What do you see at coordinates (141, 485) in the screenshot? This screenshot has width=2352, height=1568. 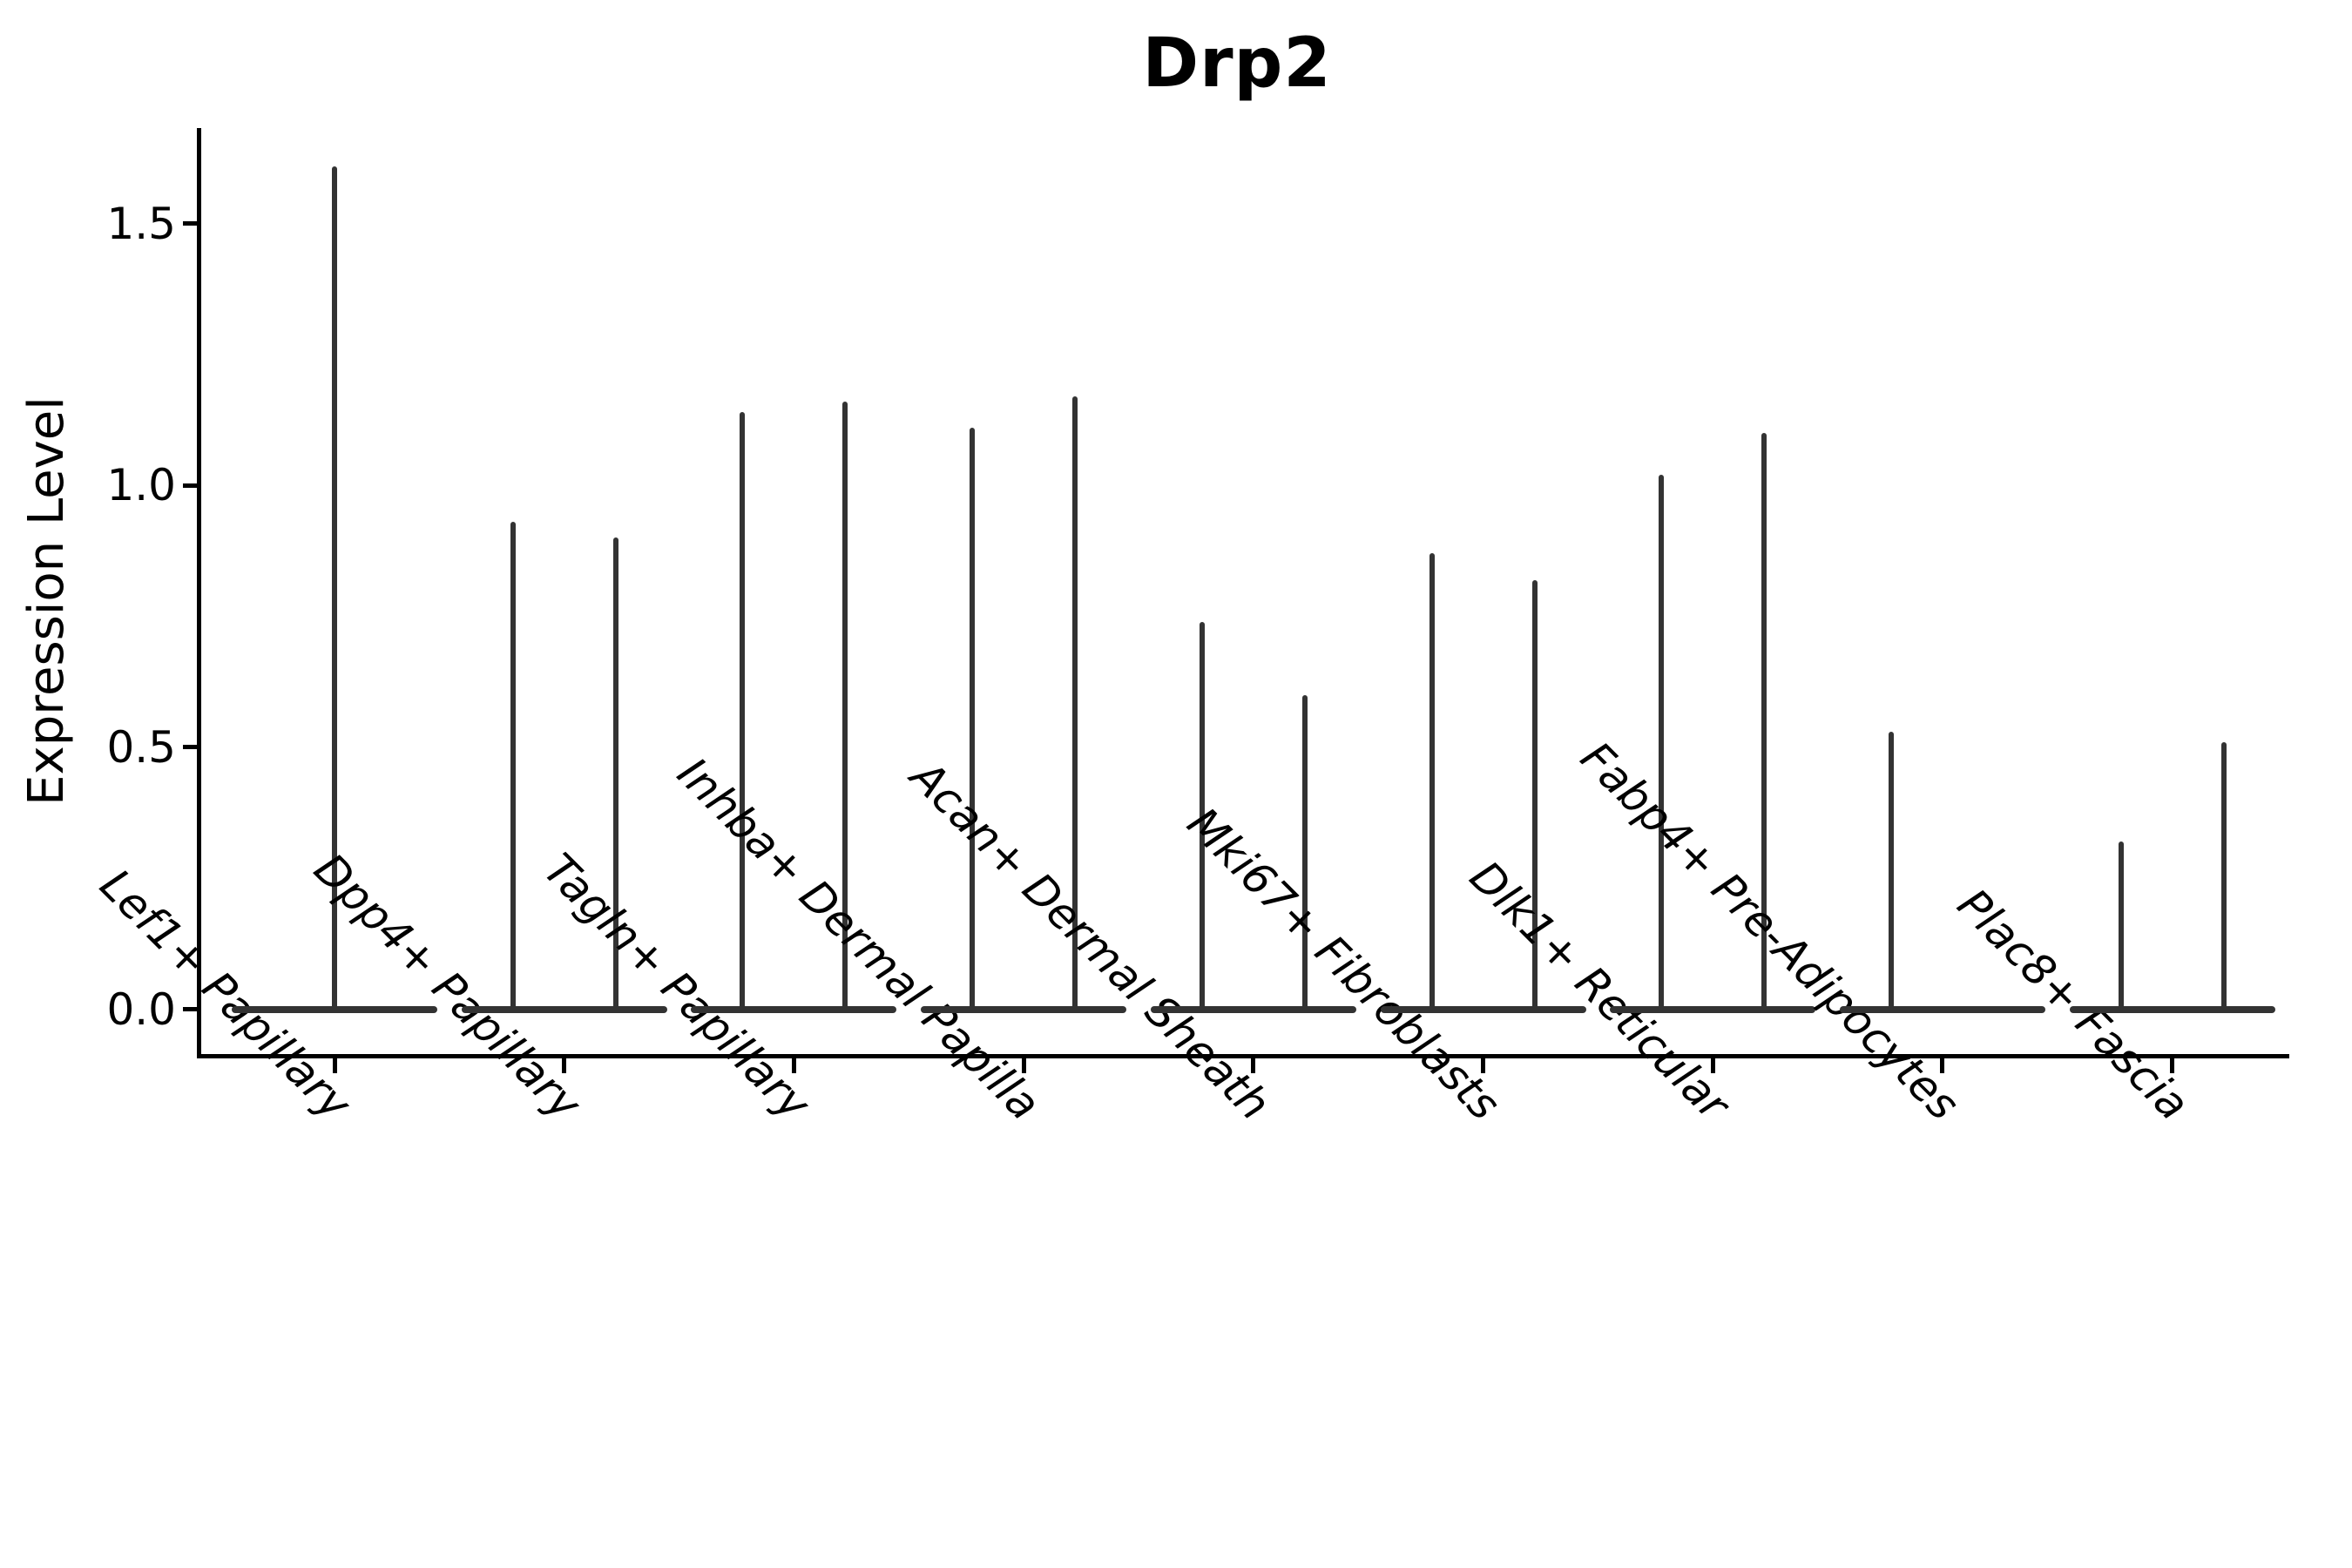 I see `y-tick-label: 1.0` at bounding box center [141, 485].